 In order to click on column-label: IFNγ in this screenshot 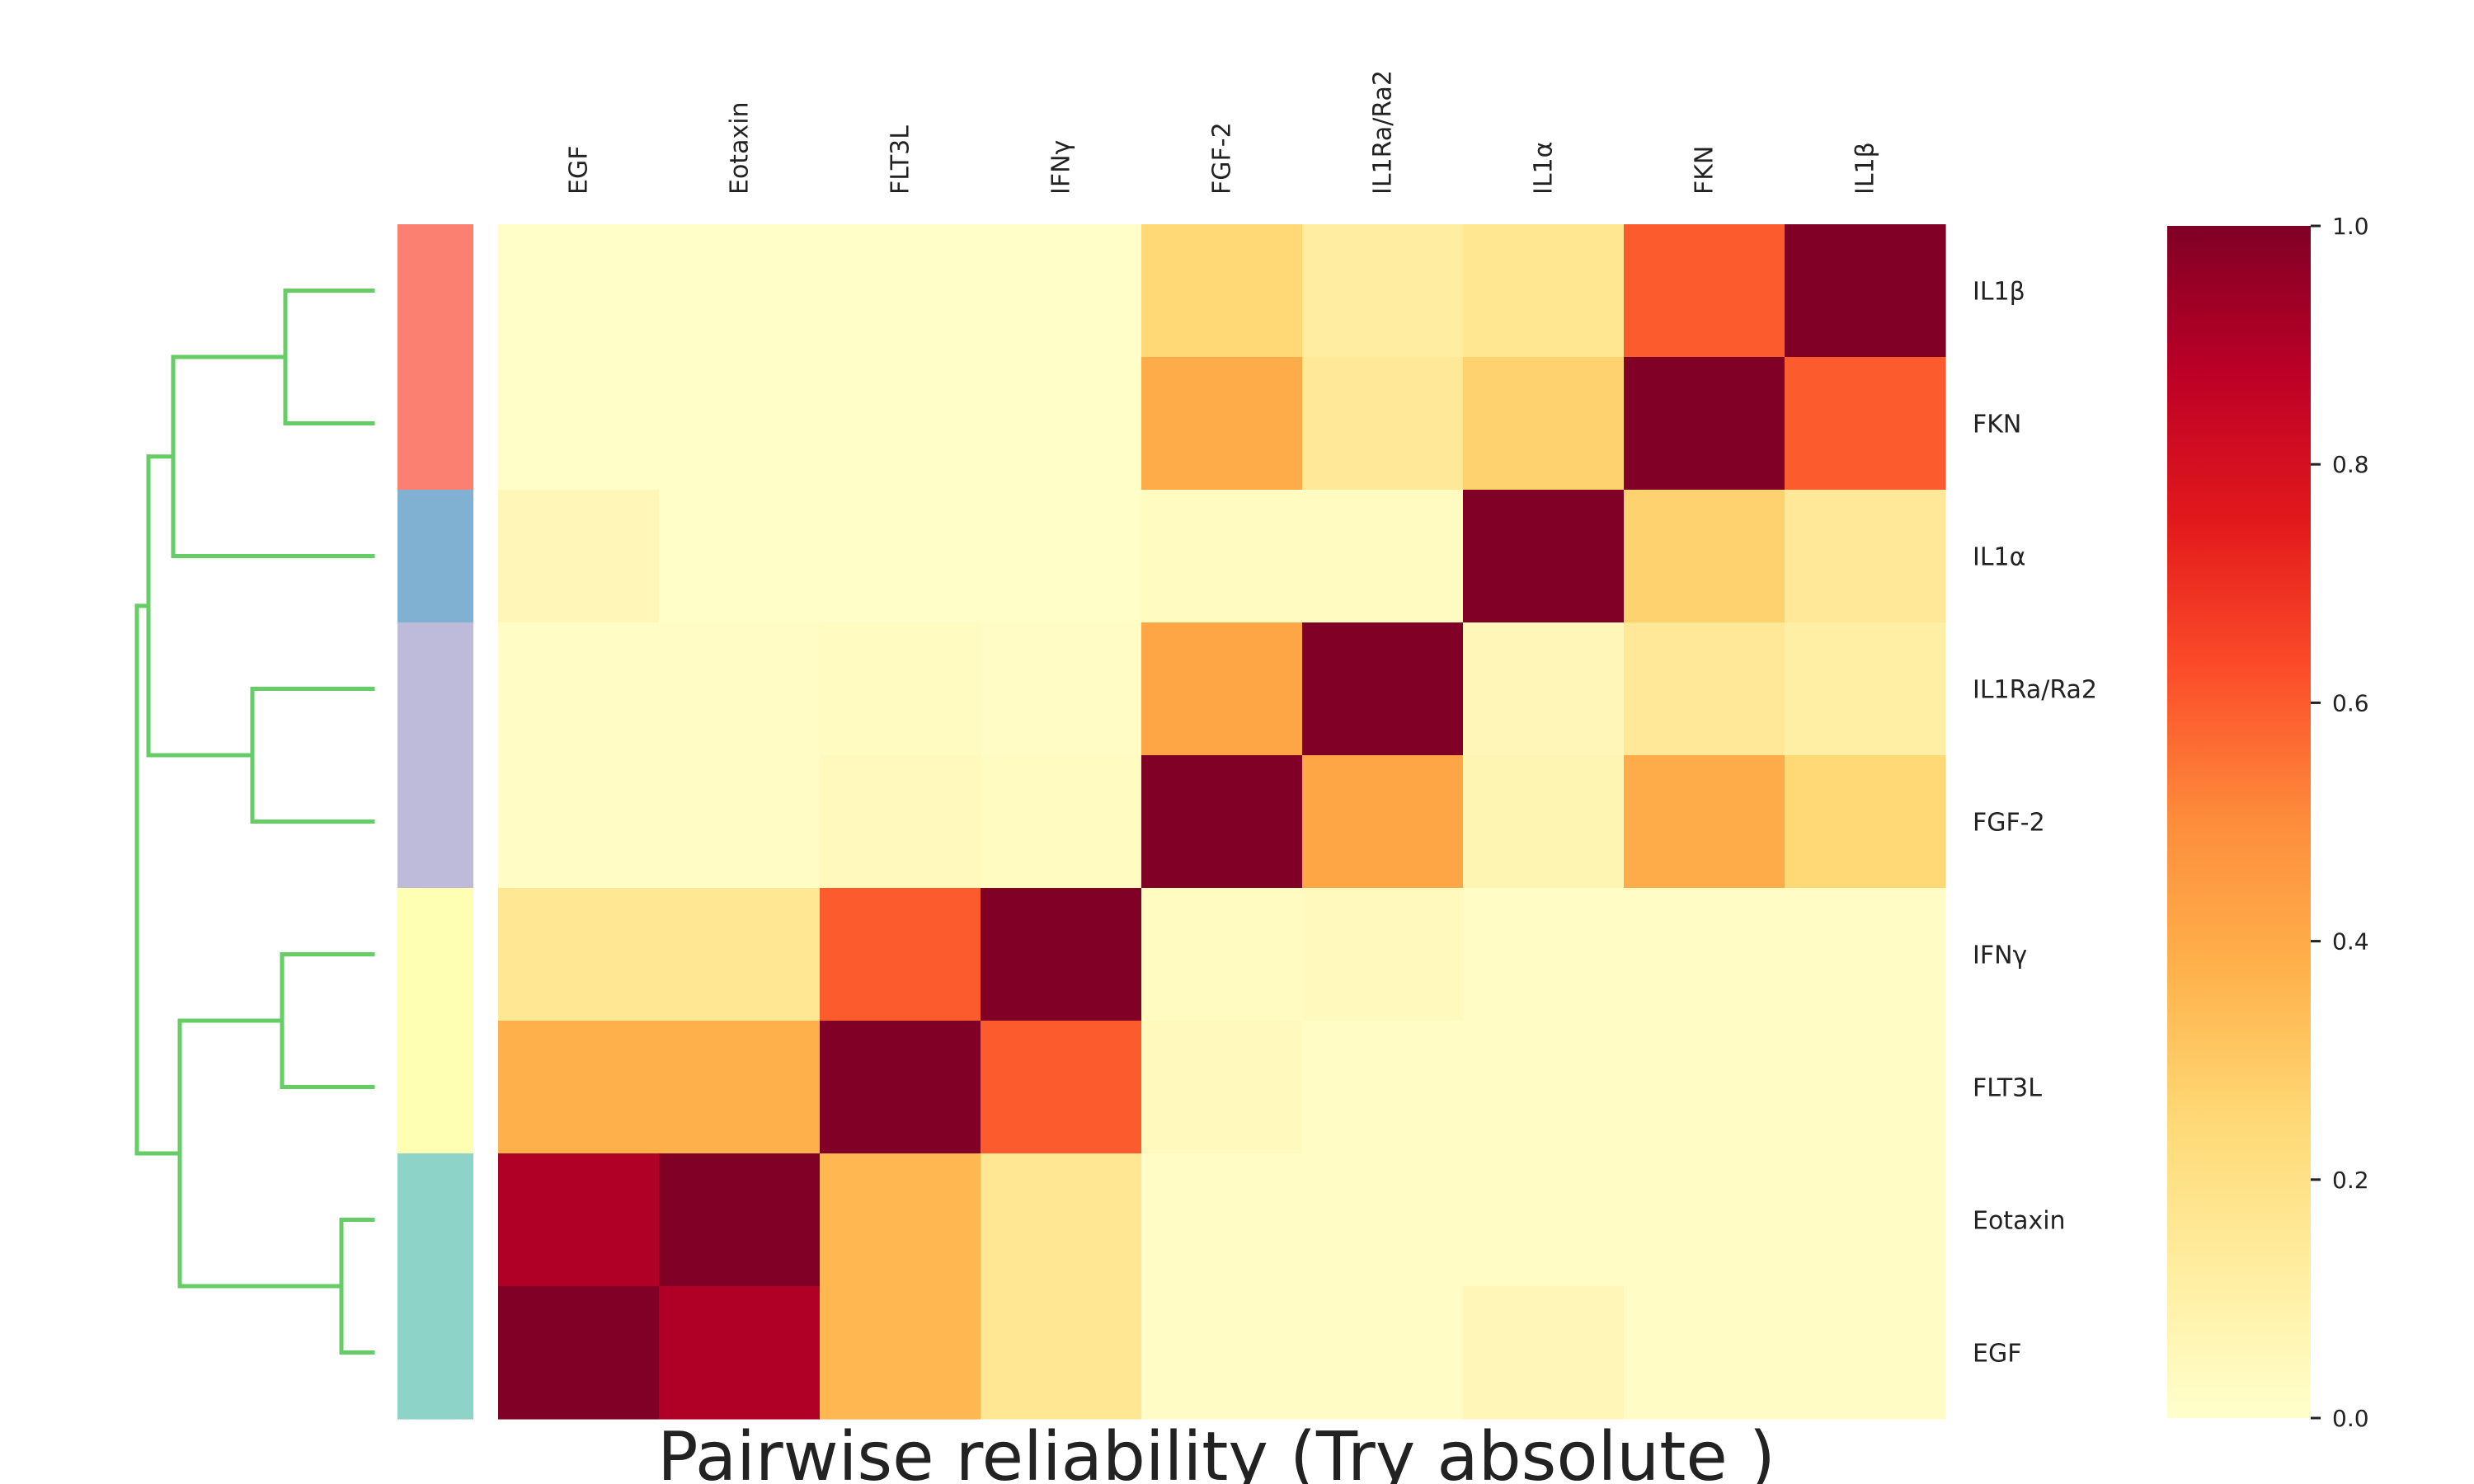, I will do `click(1061, 167)`.